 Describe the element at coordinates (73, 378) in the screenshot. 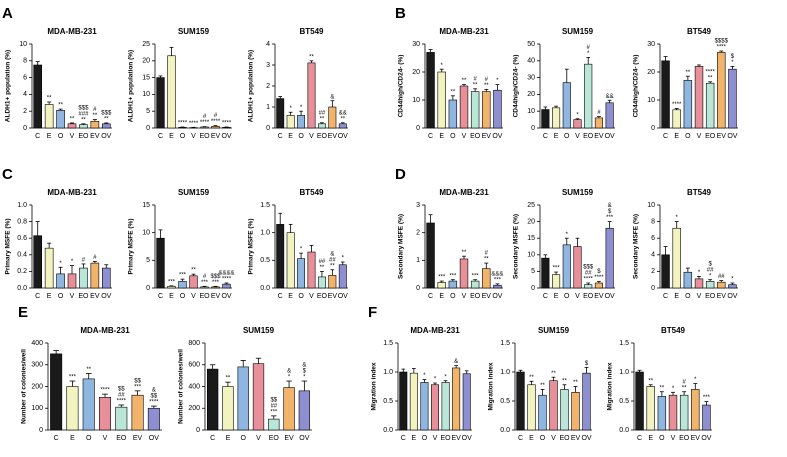

I see `significance-label: ***` at that location.